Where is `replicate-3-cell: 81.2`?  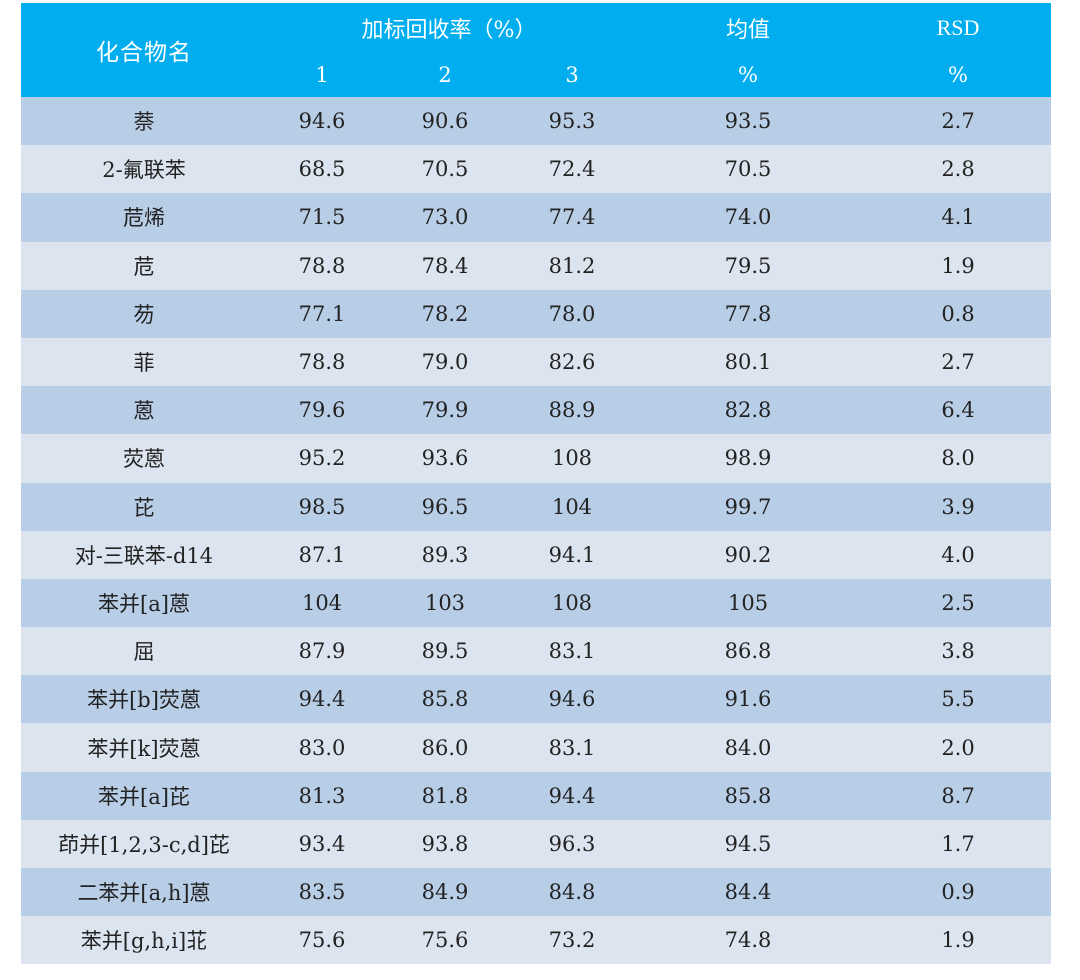
replicate-3-cell: 81.2 is located at coordinates (572, 265).